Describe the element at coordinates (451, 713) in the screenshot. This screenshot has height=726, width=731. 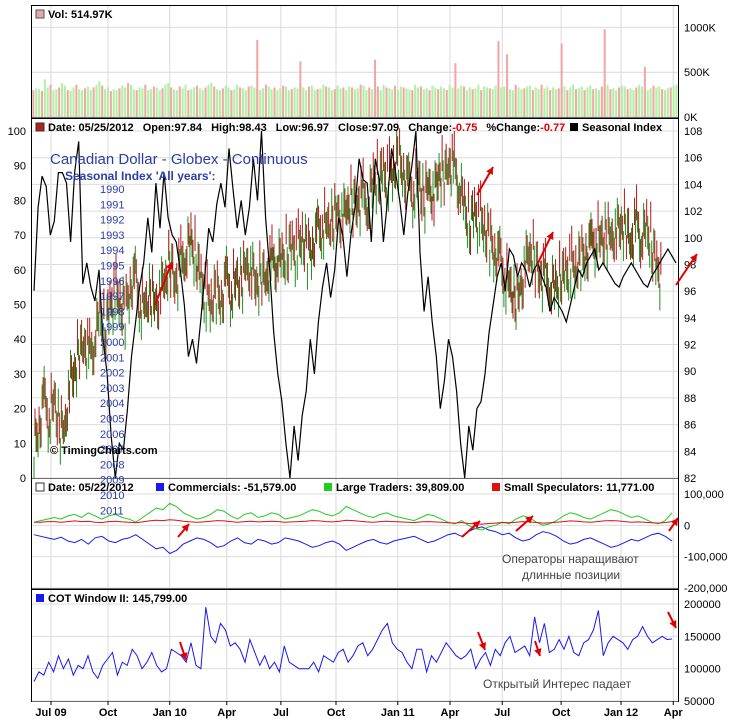
I see `x-tick-label: Apr` at that location.